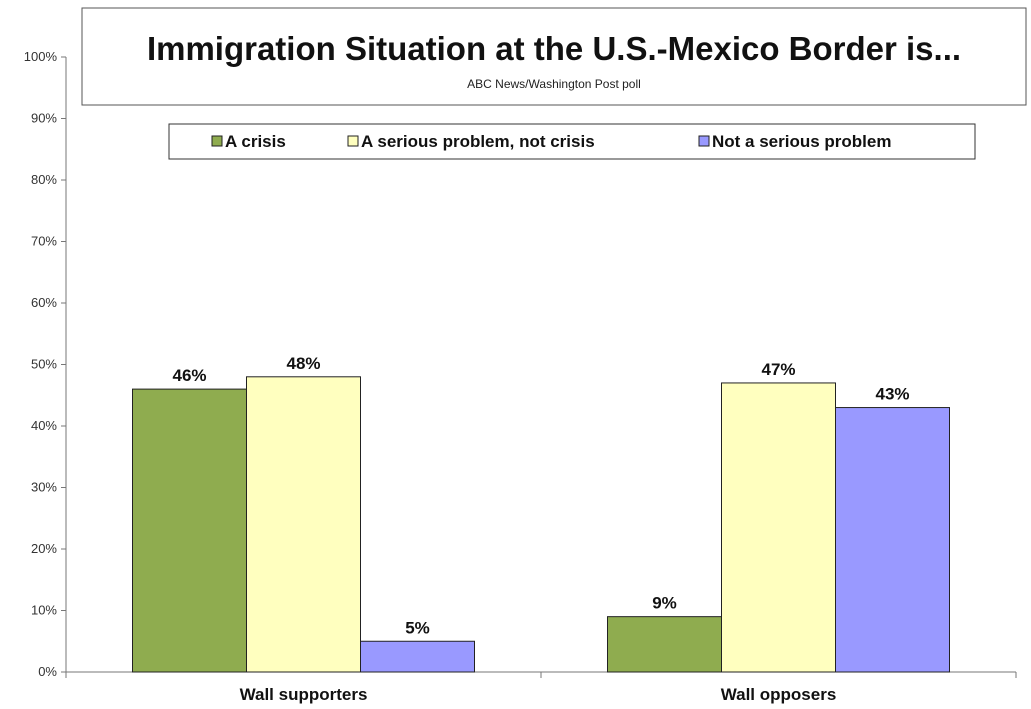 The image size is (1031, 709). Describe the element at coordinates (417, 627) in the screenshot. I see `data-label: 5%` at that location.